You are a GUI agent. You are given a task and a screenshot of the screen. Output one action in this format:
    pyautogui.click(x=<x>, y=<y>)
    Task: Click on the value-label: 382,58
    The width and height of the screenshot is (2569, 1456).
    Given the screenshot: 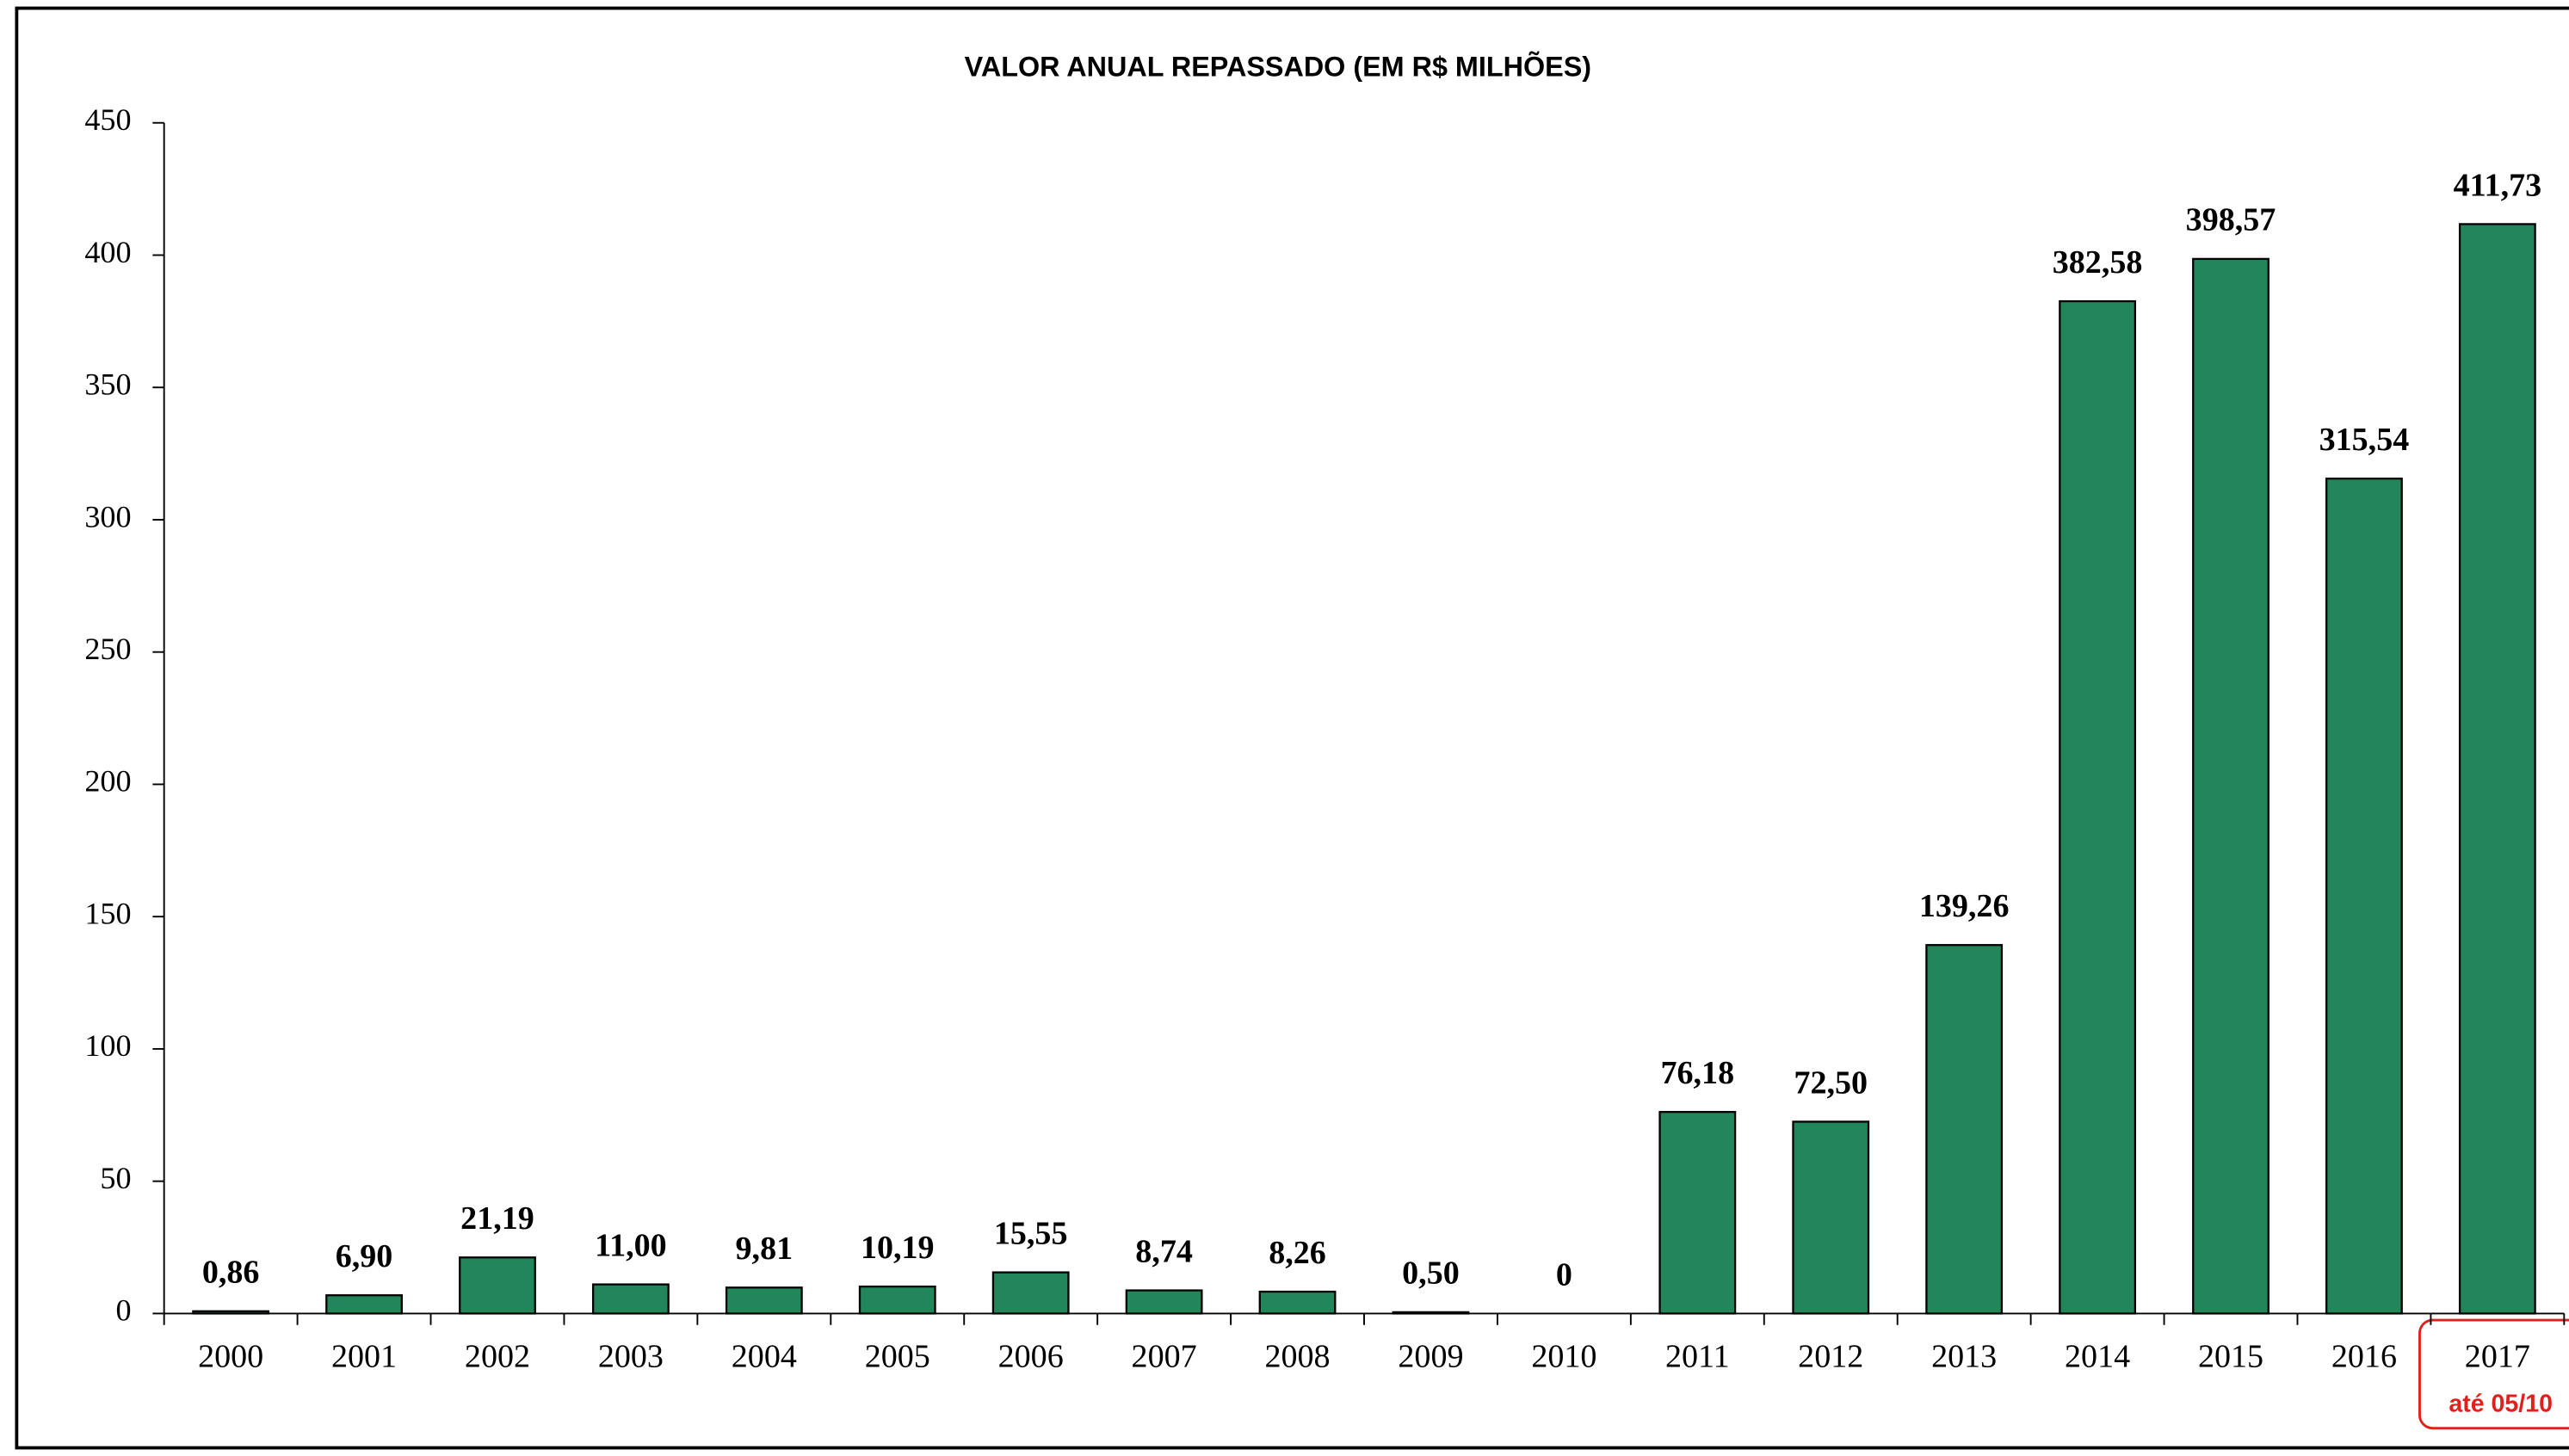 What is the action you would take?
    pyautogui.click(x=2098, y=263)
    